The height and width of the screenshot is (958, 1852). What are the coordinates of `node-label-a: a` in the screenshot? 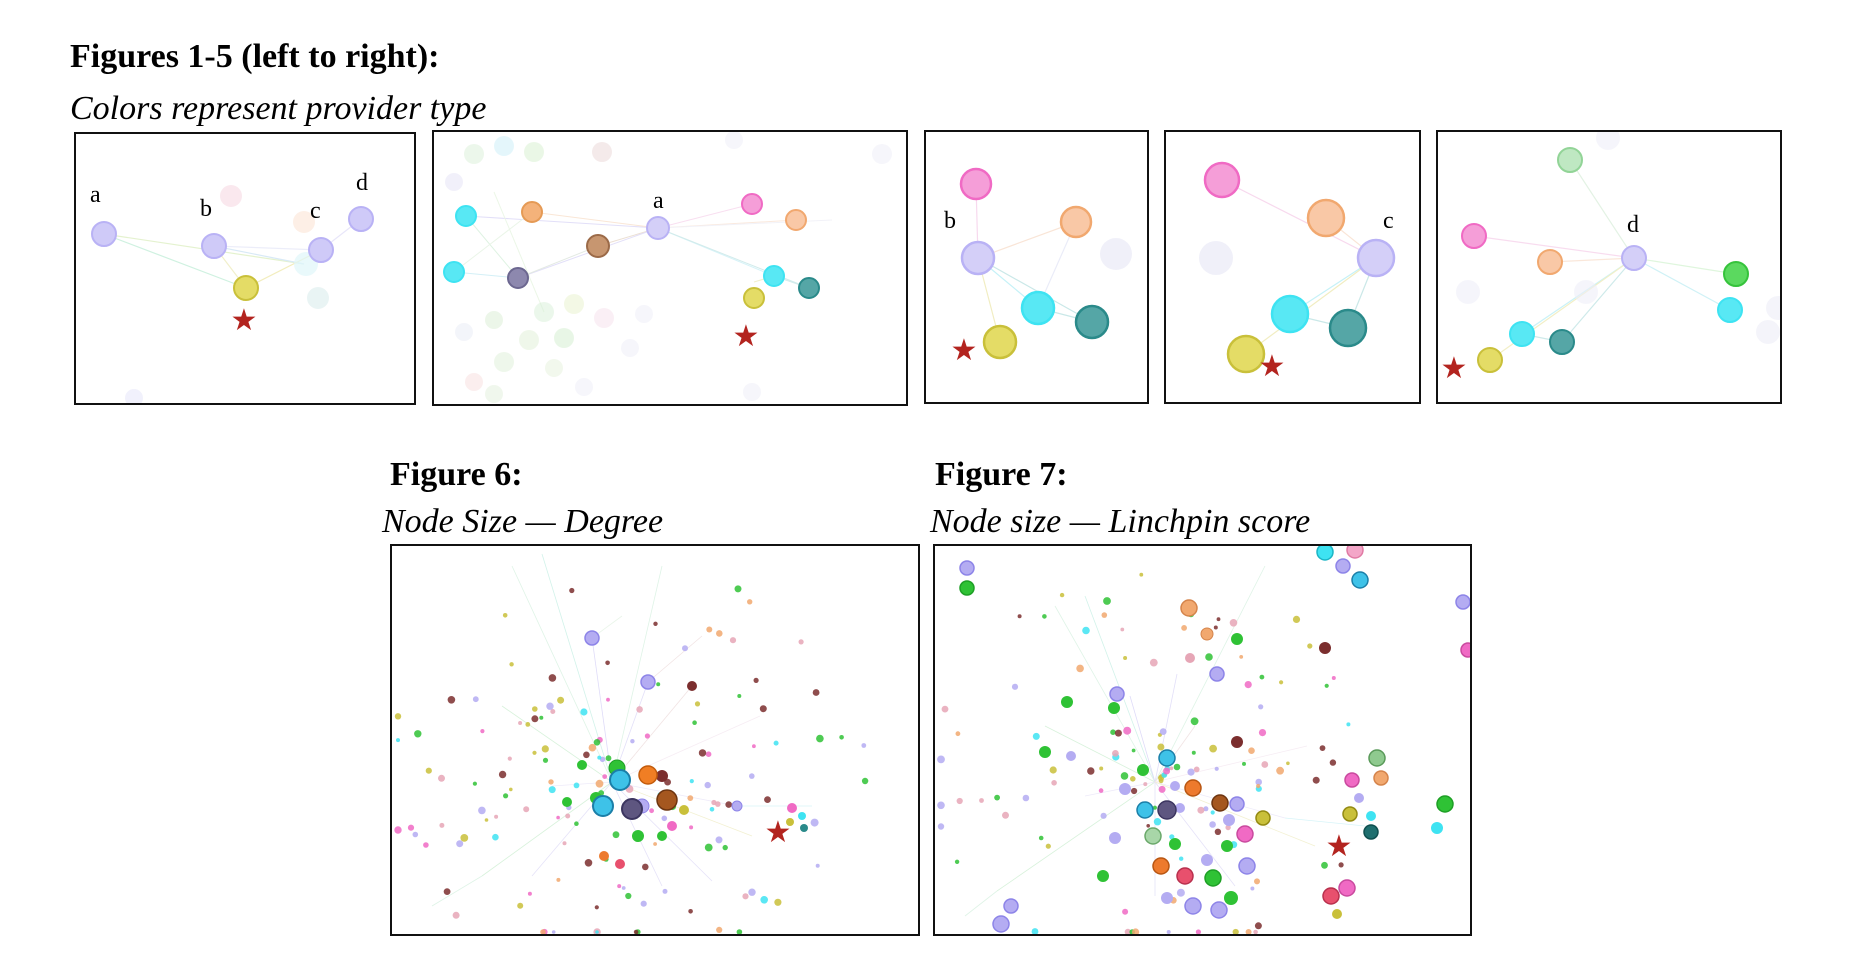 It's located at (658, 201).